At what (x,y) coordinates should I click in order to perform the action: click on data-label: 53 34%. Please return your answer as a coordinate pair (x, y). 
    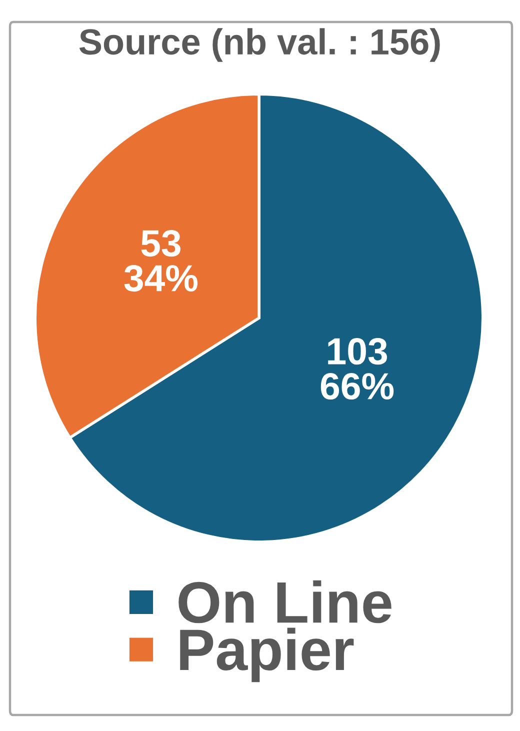
    Looking at the image, I should click on (161, 261).